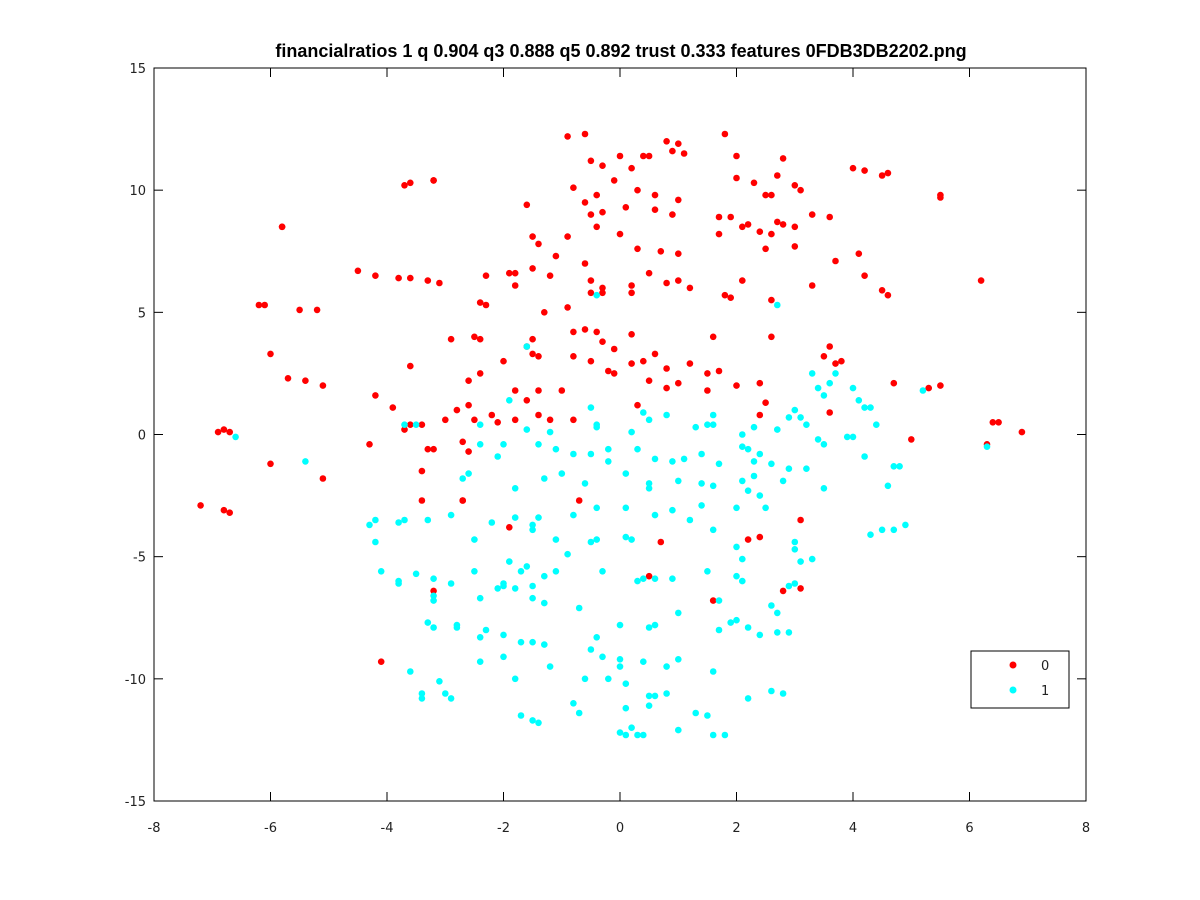 This screenshot has width=1200, height=900. What do you see at coordinates (142, 313) in the screenshot?
I see `y-tick-label: 5` at bounding box center [142, 313].